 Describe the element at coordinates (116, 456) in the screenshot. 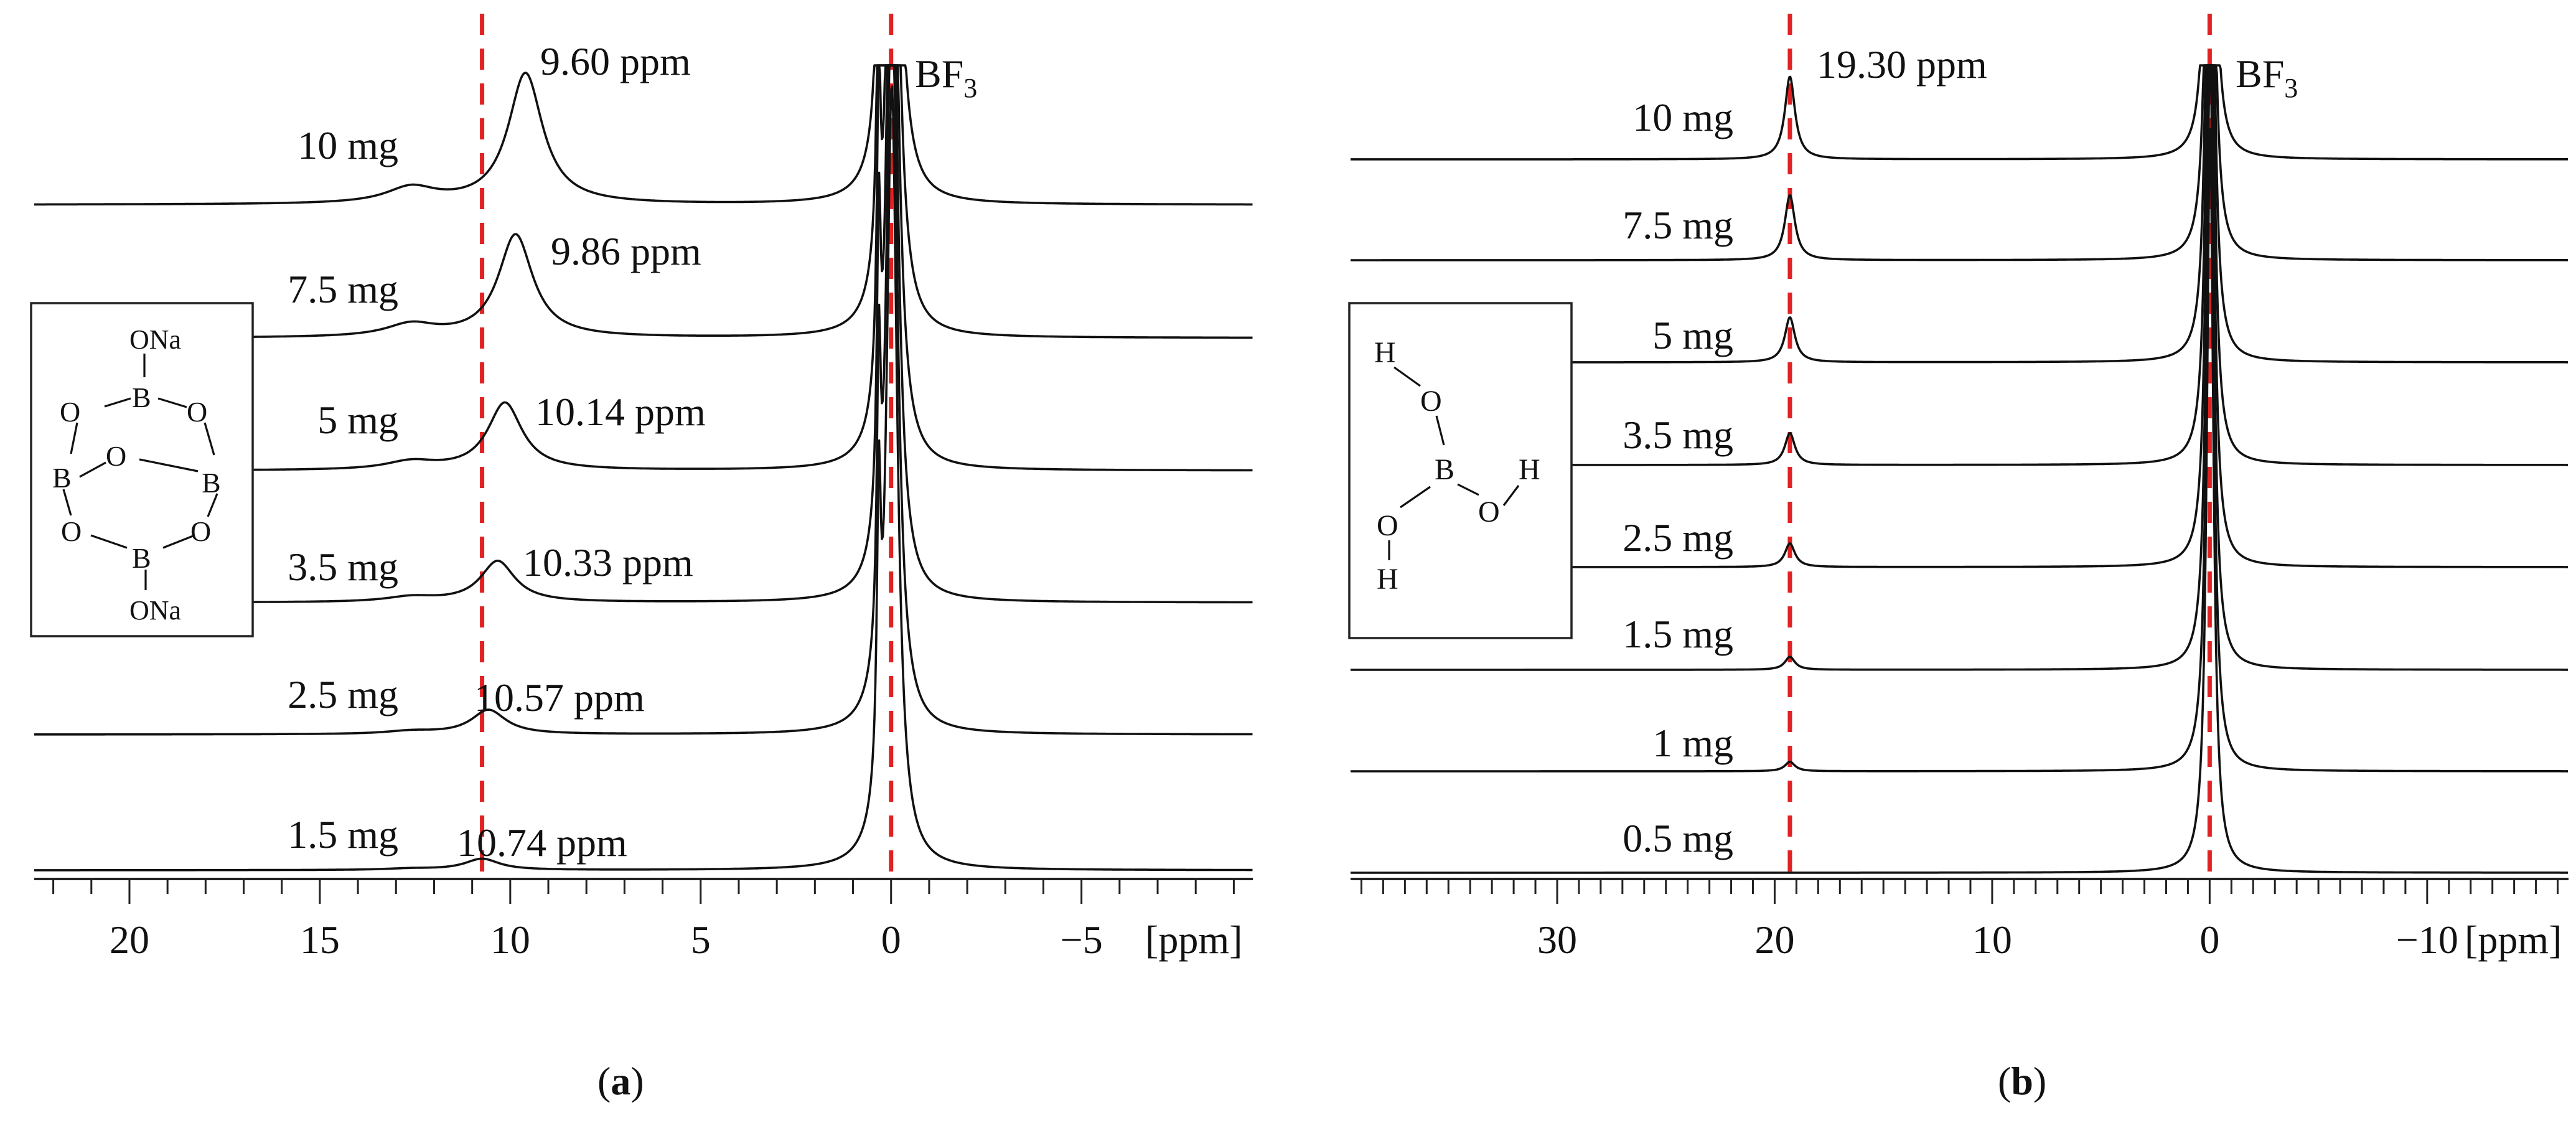

I see `oxygen-center: O` at that location.